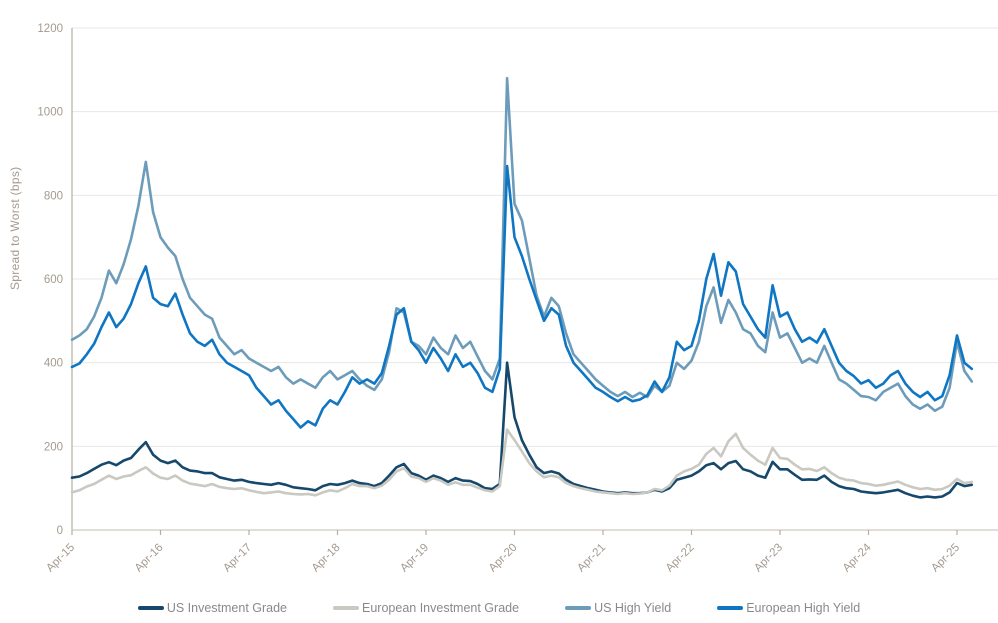 This screenshot has width=998, height=623. I want to click on svg-text: Apr-24, so click(857, 557).